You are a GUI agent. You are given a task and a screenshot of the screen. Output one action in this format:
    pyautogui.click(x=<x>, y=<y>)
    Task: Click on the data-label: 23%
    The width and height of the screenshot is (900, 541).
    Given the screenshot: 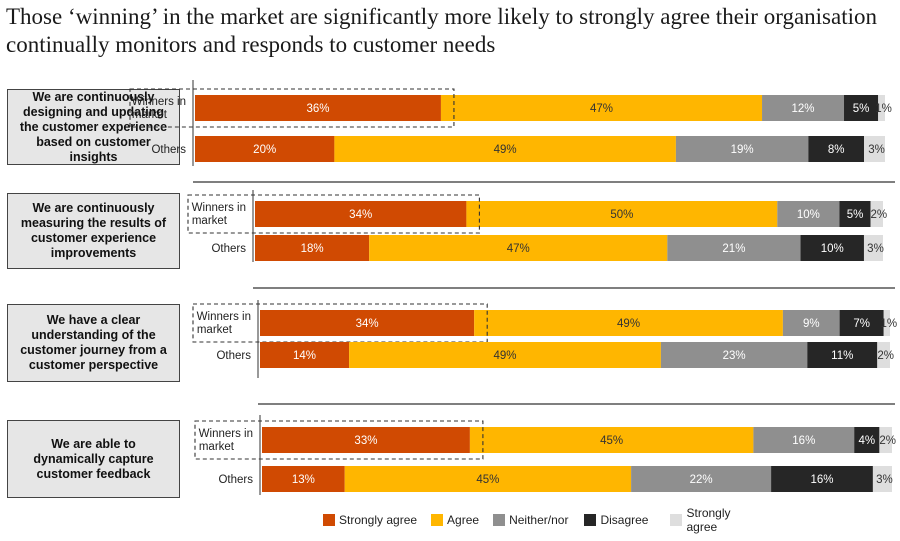 What is the action you would take?
    pyautogui.click(x=734, y=356)
    